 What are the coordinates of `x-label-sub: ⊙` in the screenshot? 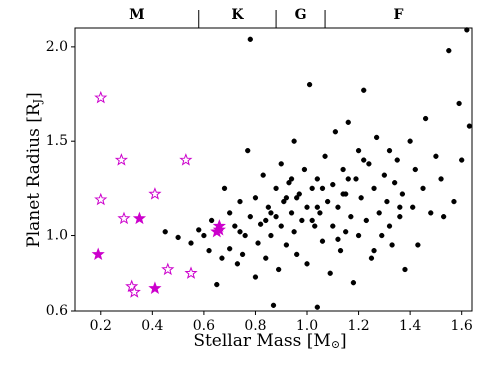 It's located at (335, 344).